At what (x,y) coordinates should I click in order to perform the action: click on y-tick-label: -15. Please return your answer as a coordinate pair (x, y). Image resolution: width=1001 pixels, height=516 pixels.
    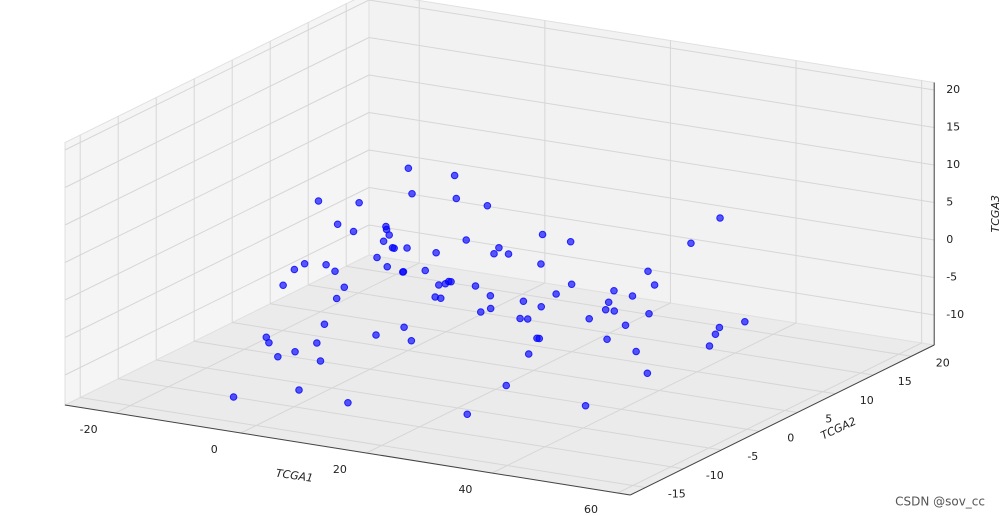
    Looking at the image, I should click on (677, 494).